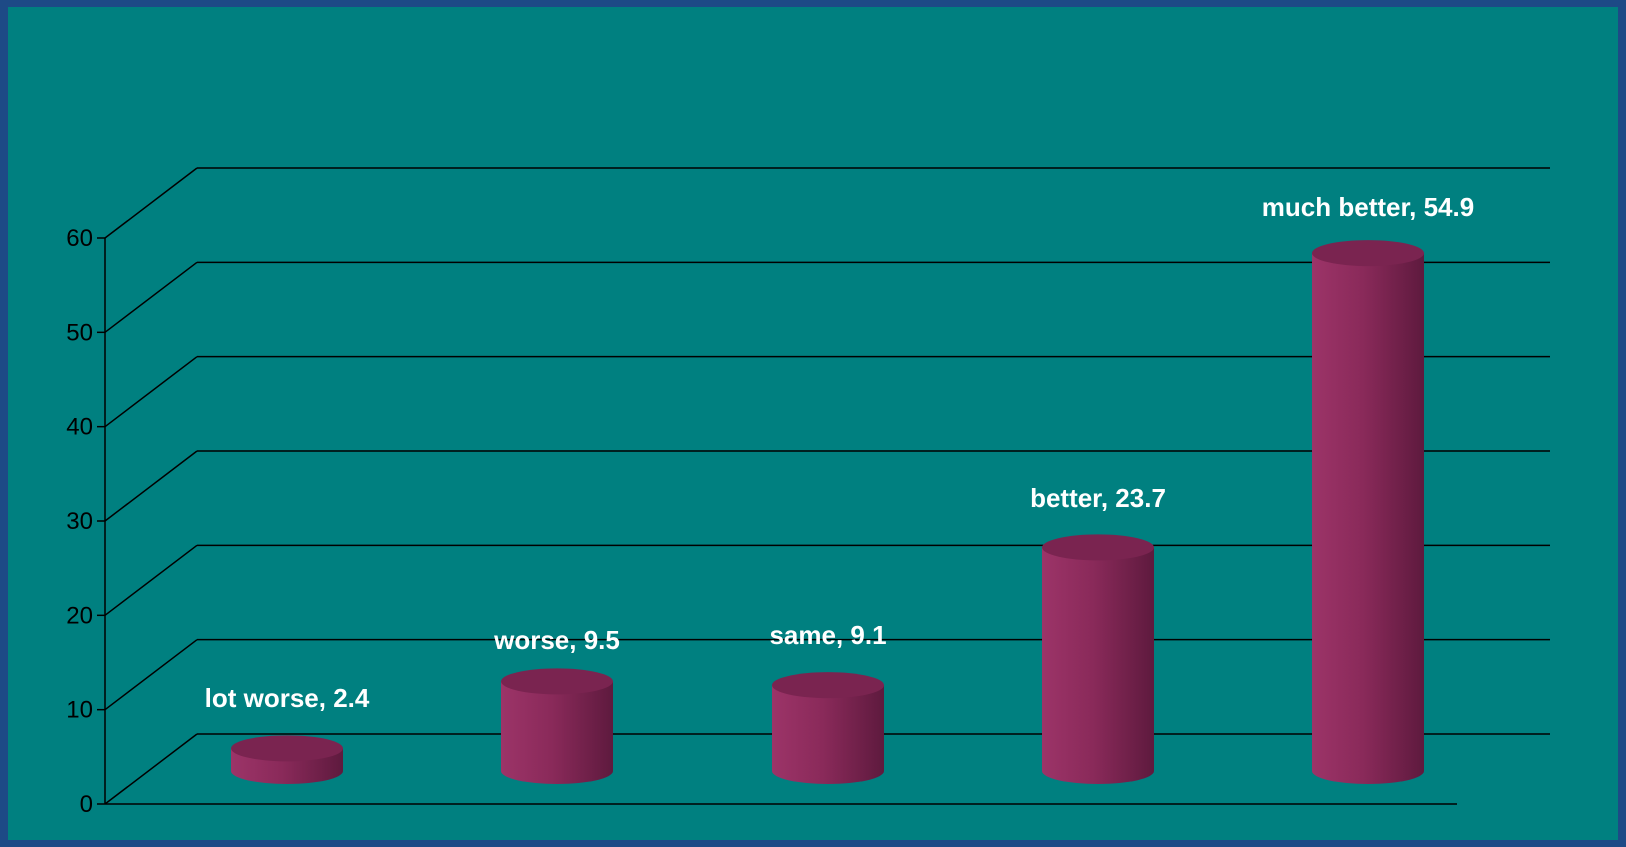 The image size is (1626, 847). Describe the element at coordinates (79, 332) in the screenshot. I see `y-tick-label: 50` at that location.